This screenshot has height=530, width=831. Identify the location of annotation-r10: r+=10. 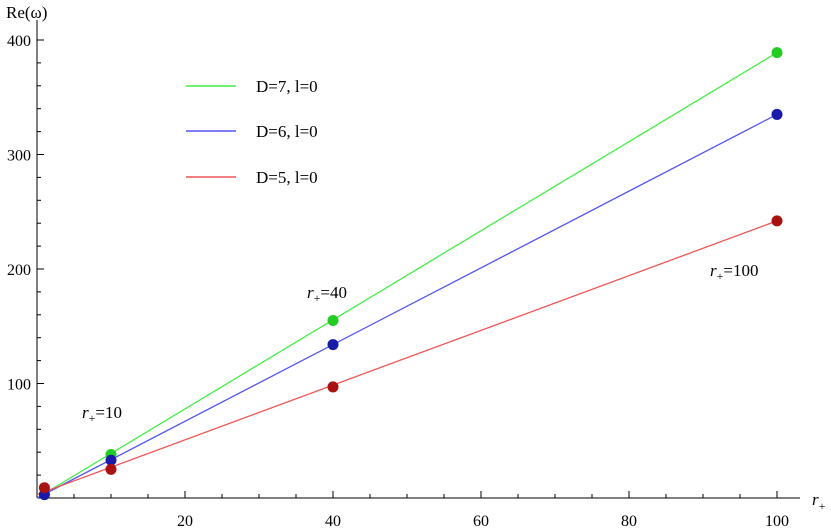
(102, 414).